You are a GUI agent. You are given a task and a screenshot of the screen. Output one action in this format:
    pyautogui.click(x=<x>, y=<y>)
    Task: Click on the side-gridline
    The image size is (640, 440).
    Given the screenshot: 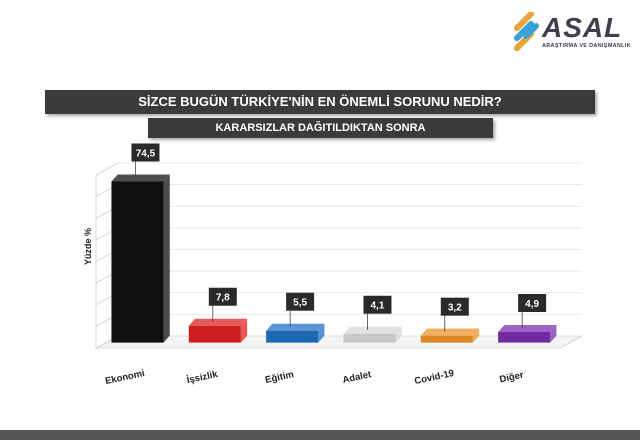 What is the action you would take?
    pyautogui.click(x=107, y=169)
    